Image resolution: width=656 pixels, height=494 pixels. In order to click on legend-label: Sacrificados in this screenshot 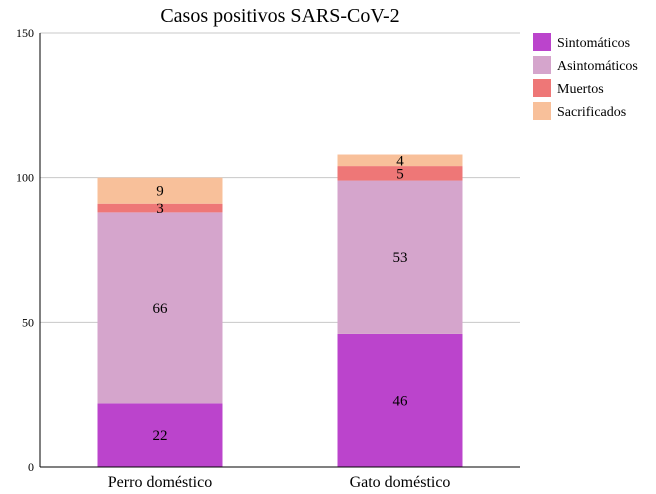, I will do `click(591, 112)`.